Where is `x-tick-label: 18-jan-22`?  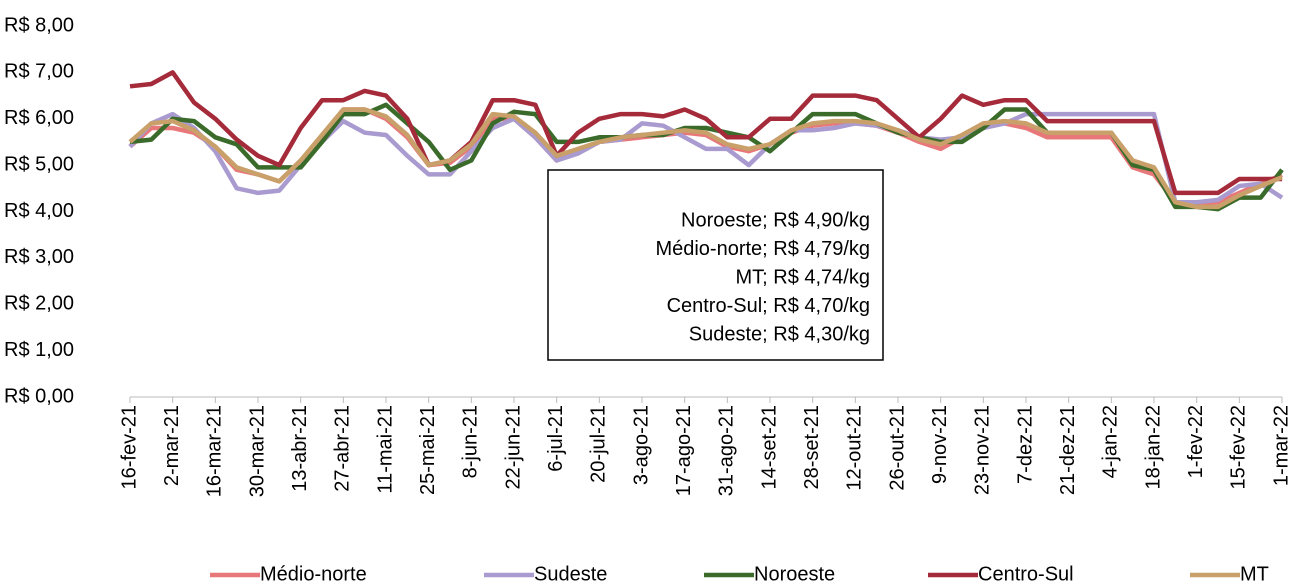
x-tick-label: 18-jan-22 is located at coordinates (1153, 447).